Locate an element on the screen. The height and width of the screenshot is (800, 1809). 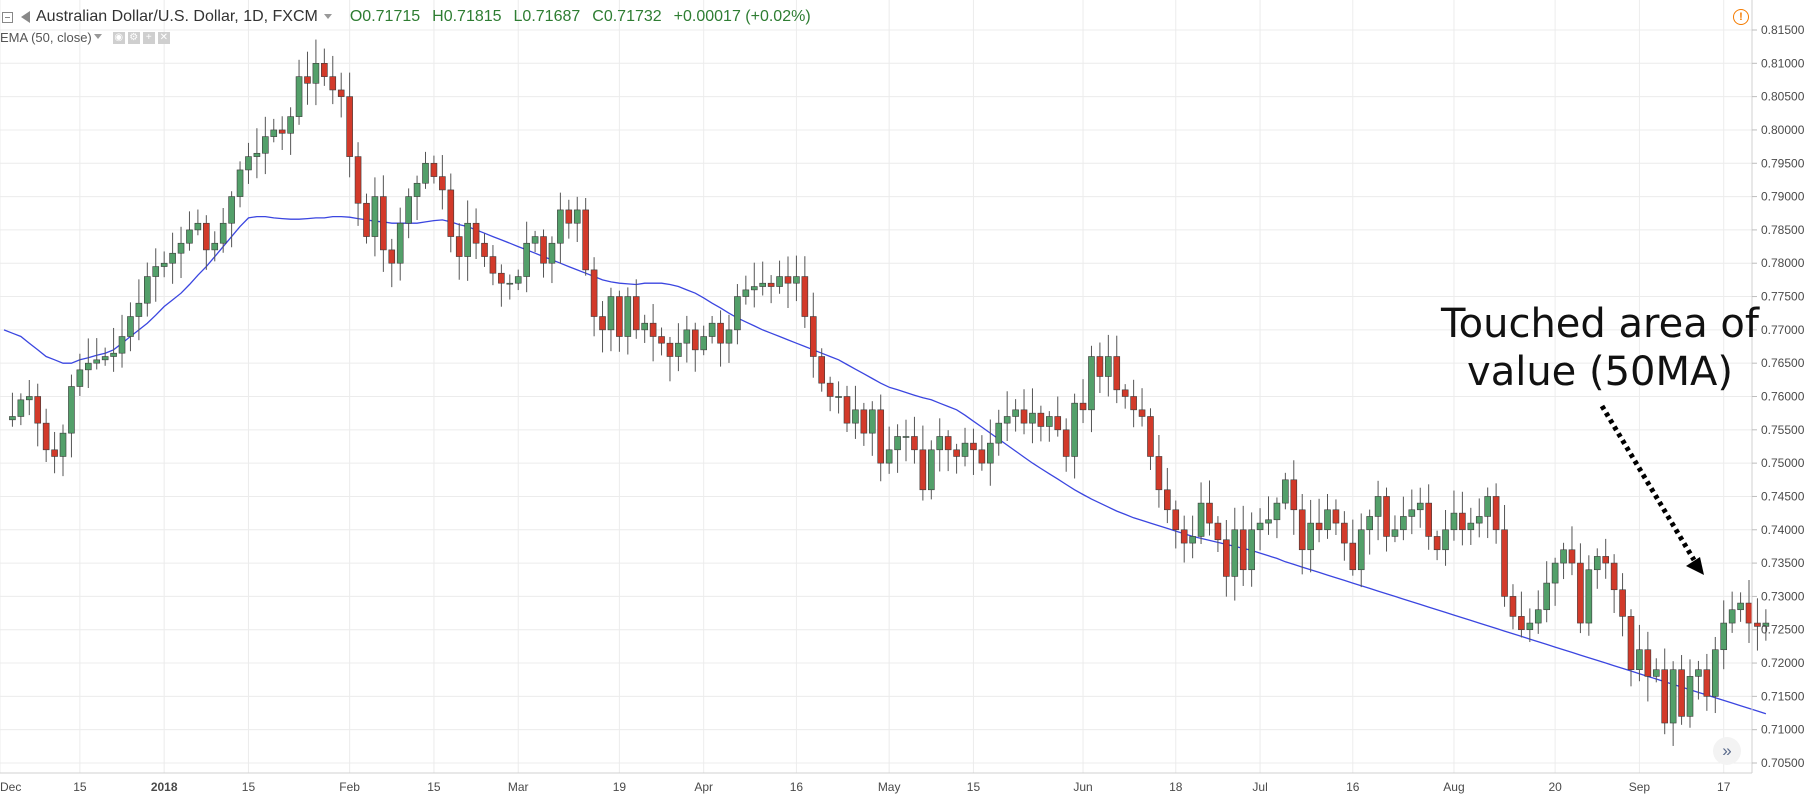
alert-circle-icon: ! is located at coordinates (1741, 17).